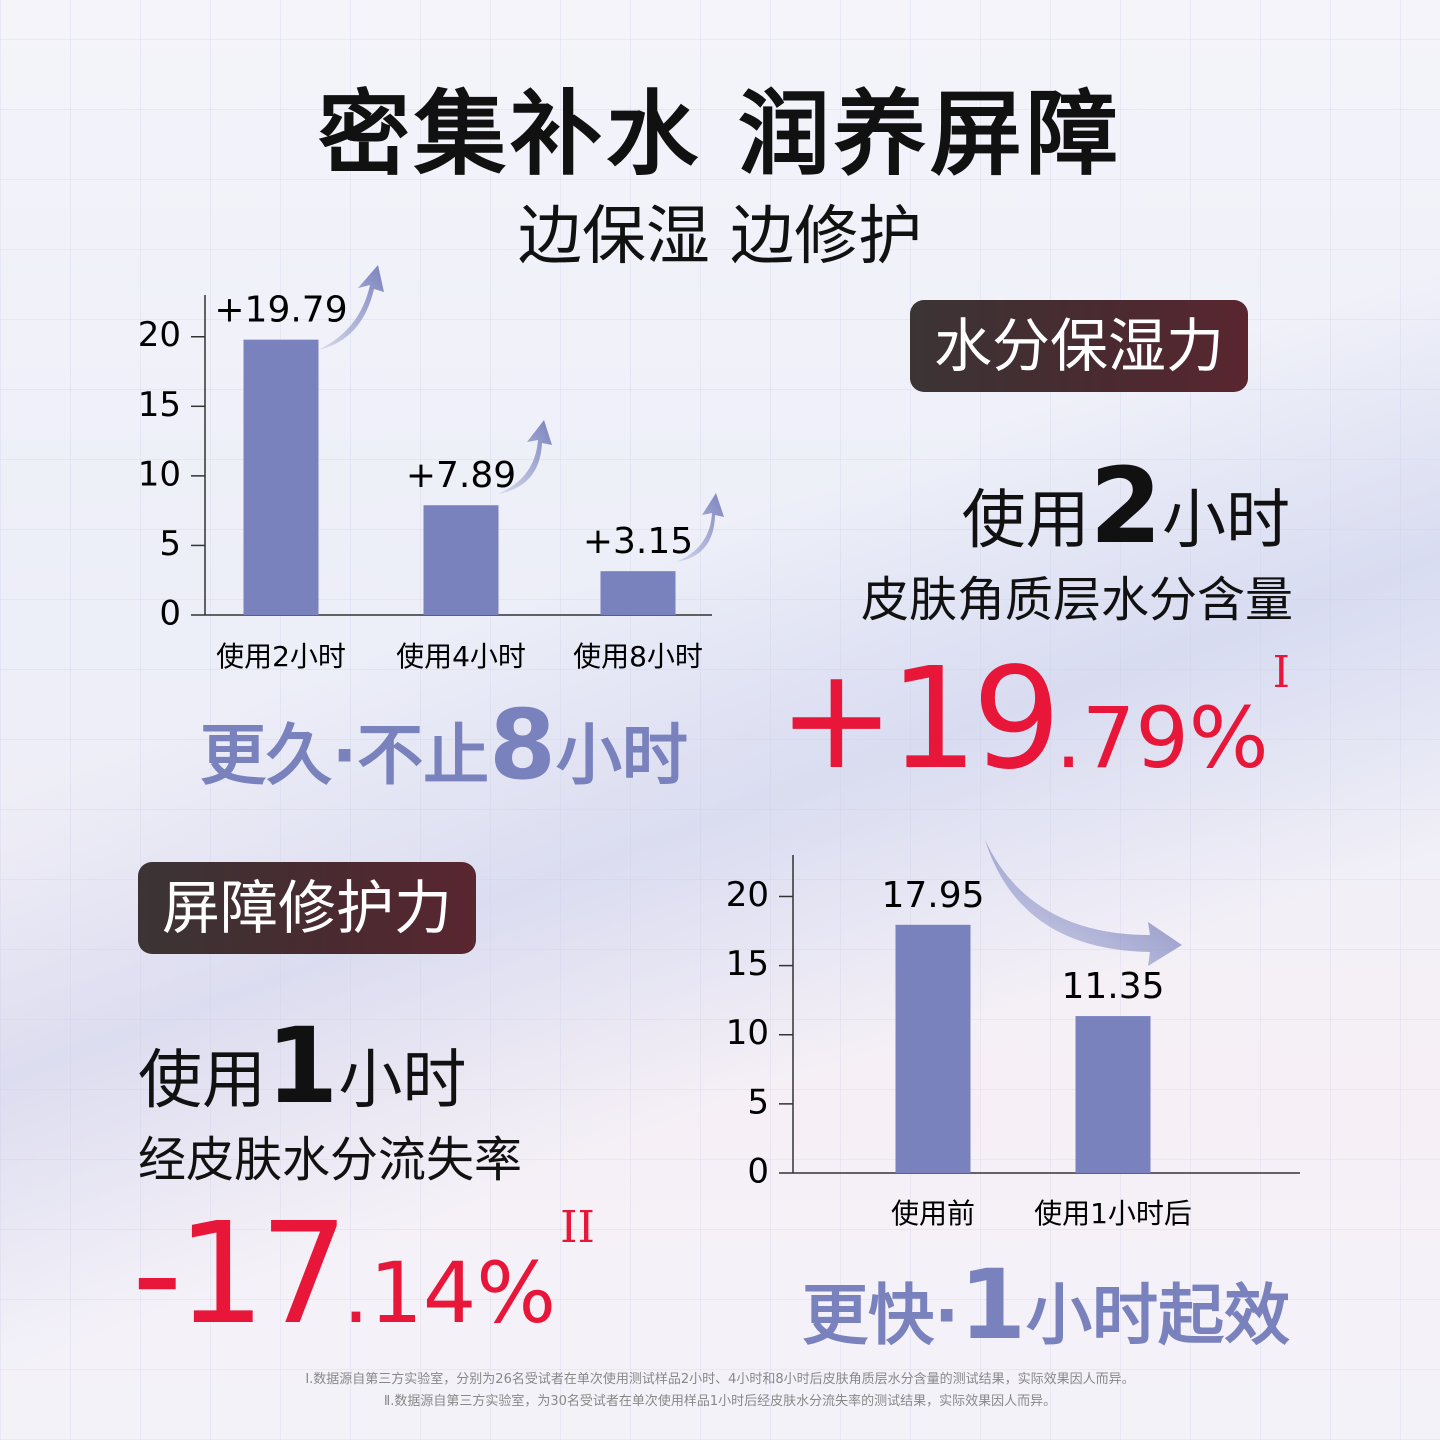 This screenshot has width=1440, height=1440. What do you see at coordinates (992, 1305) in the screenshot?
I see `caption-number: 1` at bounding box center [992, 1305].